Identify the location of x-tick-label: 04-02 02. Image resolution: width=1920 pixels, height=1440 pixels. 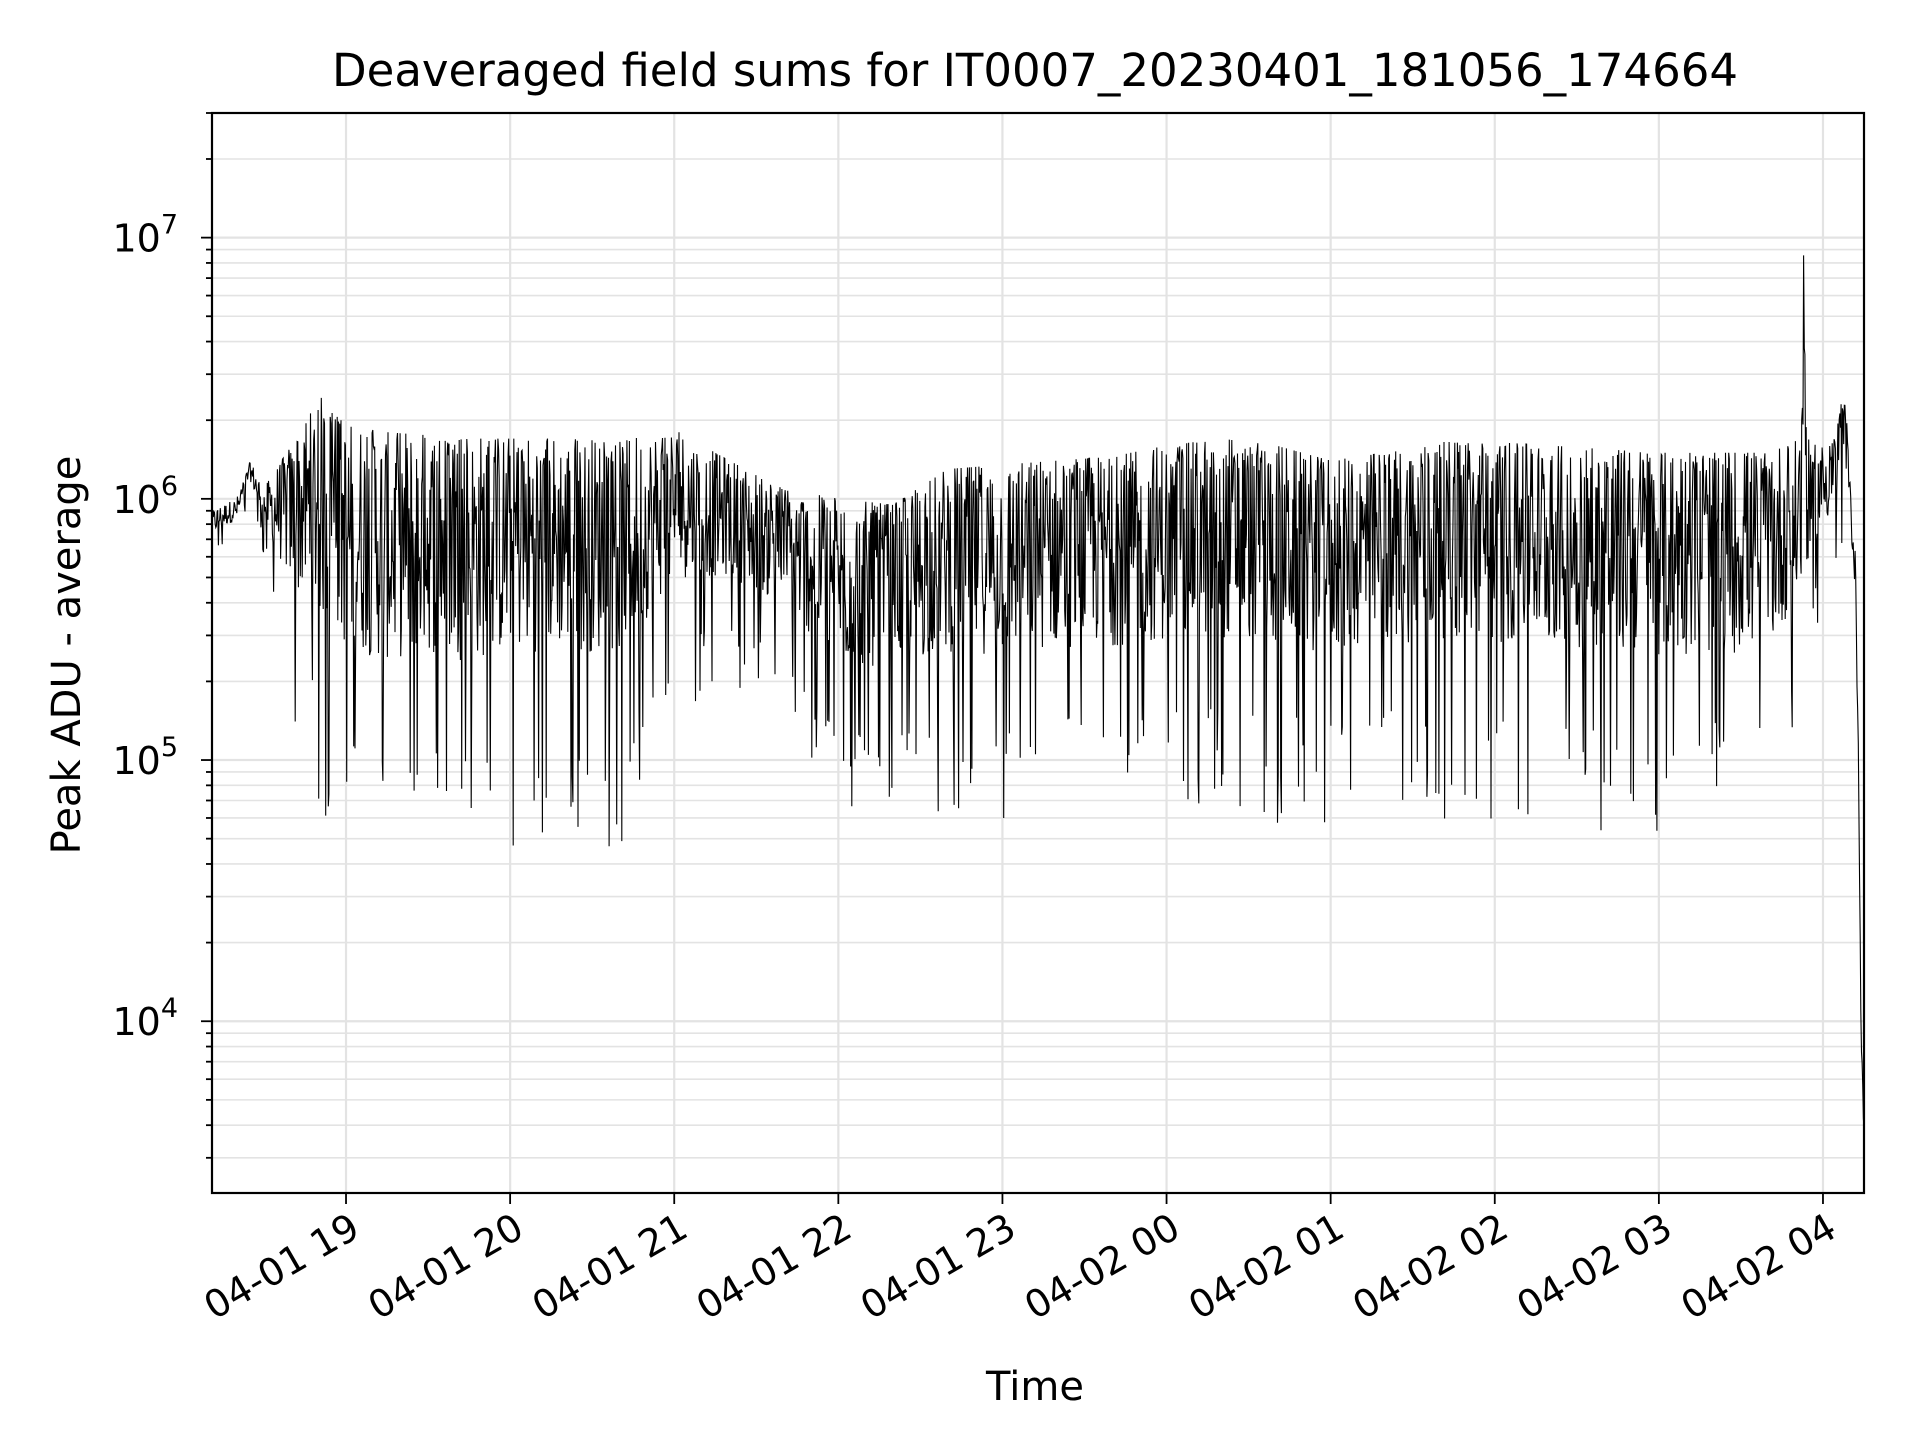
(1430, 1267).